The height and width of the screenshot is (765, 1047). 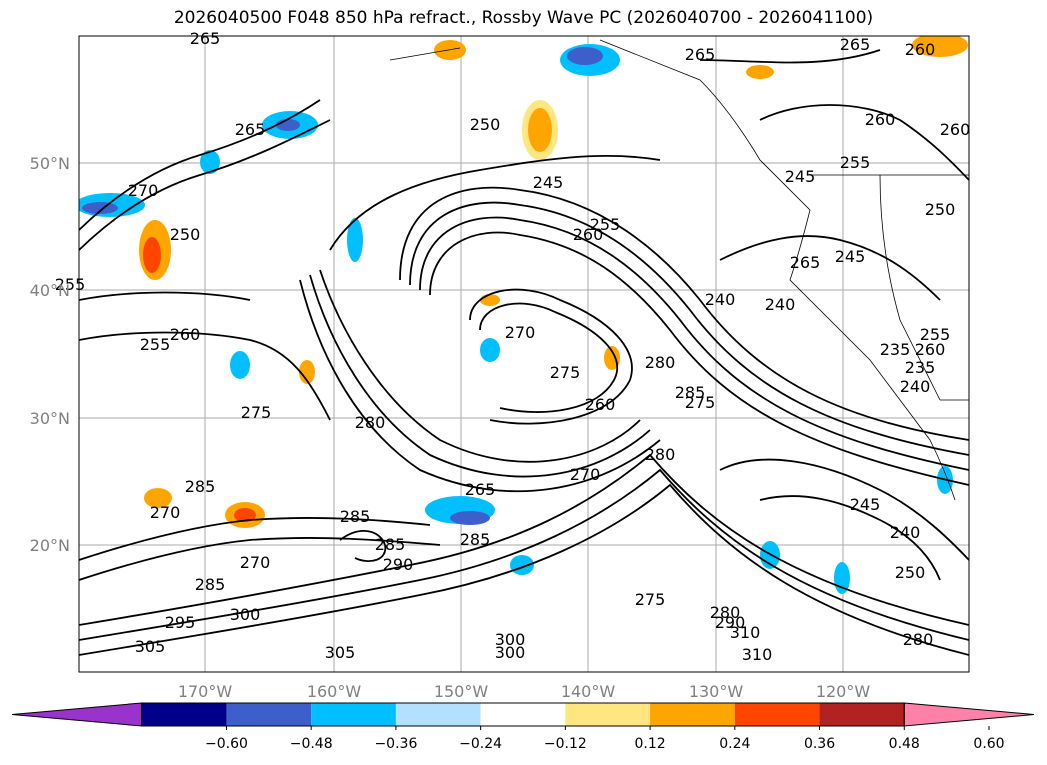 What do you see at coordinates (843, 691) in the screenshot?
I see `lon-label: 120°W` at bounding box center [843, 691].